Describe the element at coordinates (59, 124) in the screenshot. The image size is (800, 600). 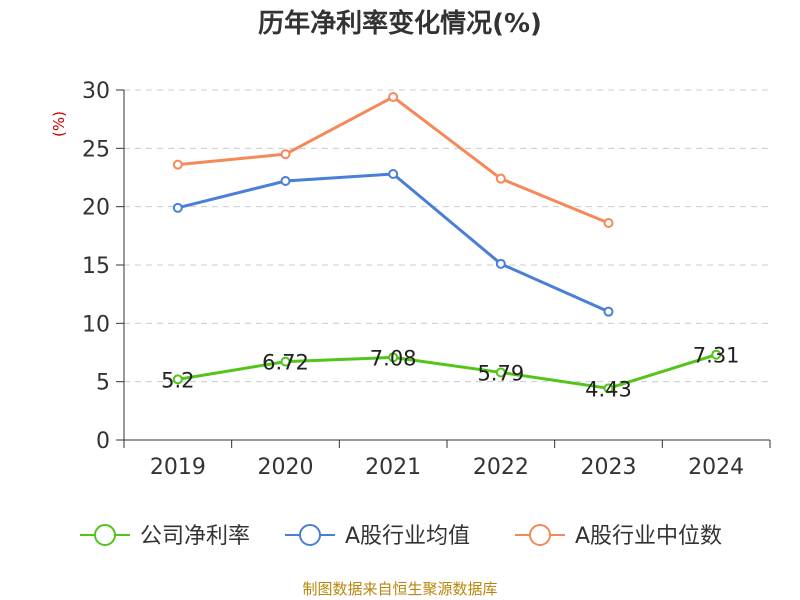
I see `y-axis-unit-label: (%)` at that location.